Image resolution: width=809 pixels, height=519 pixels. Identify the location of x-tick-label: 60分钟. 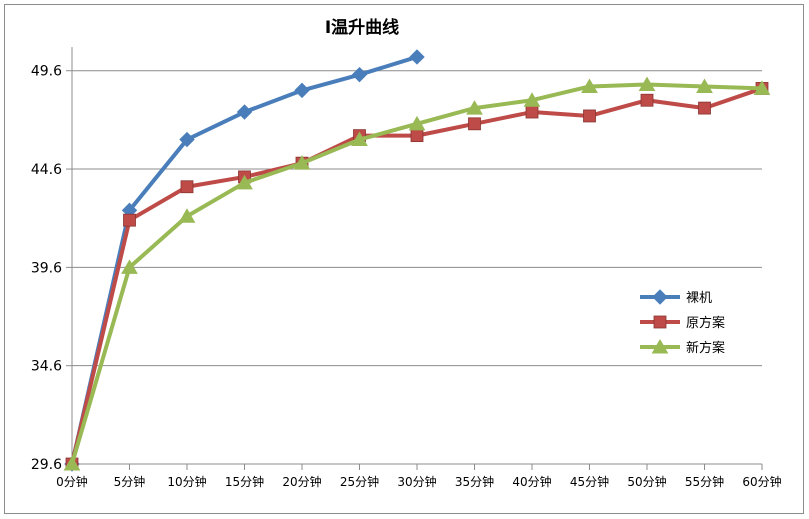
(761, 481).